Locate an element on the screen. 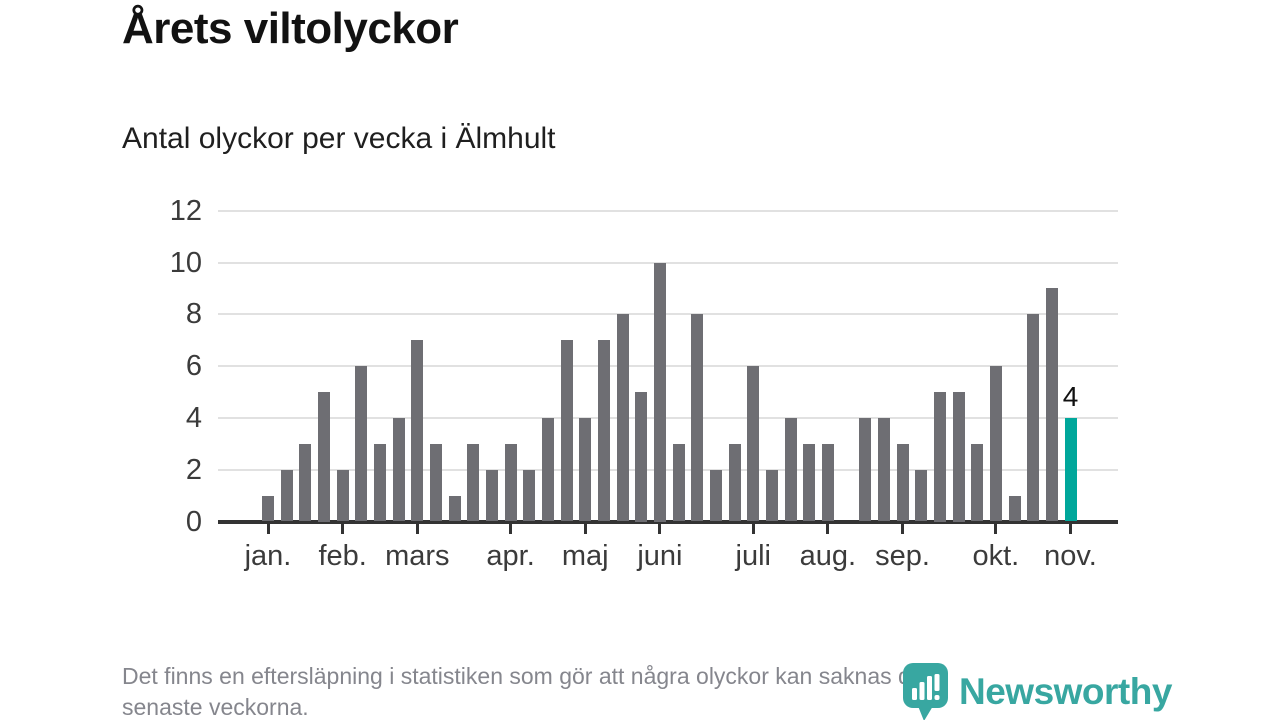  x-axis-line is located at coordinates (668, 521).